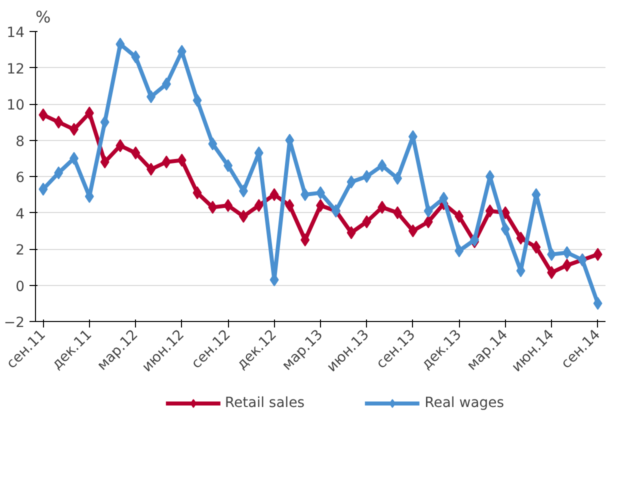  I want to click on y-tick-label: 12, so click(15, 69).